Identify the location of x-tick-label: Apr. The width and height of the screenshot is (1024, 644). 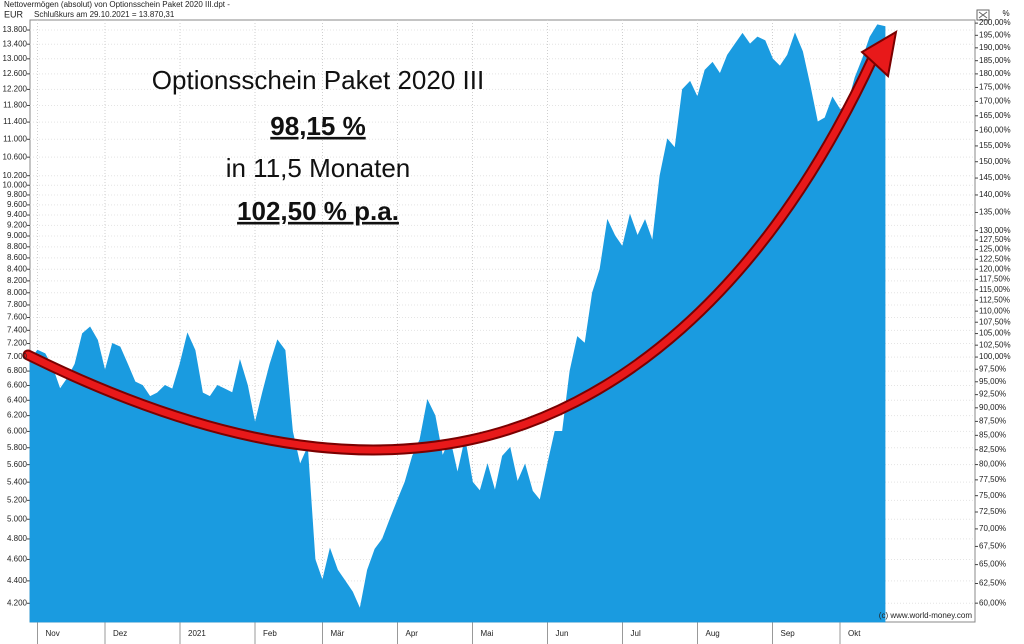
(412, 633).